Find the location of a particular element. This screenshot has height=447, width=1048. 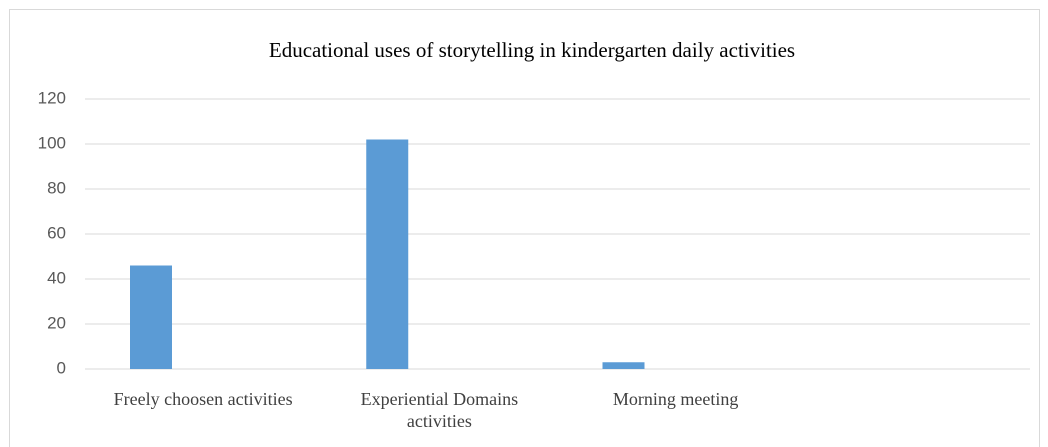

x-tick-label: Experiential Domains activities is located at coordinates (439, 410).